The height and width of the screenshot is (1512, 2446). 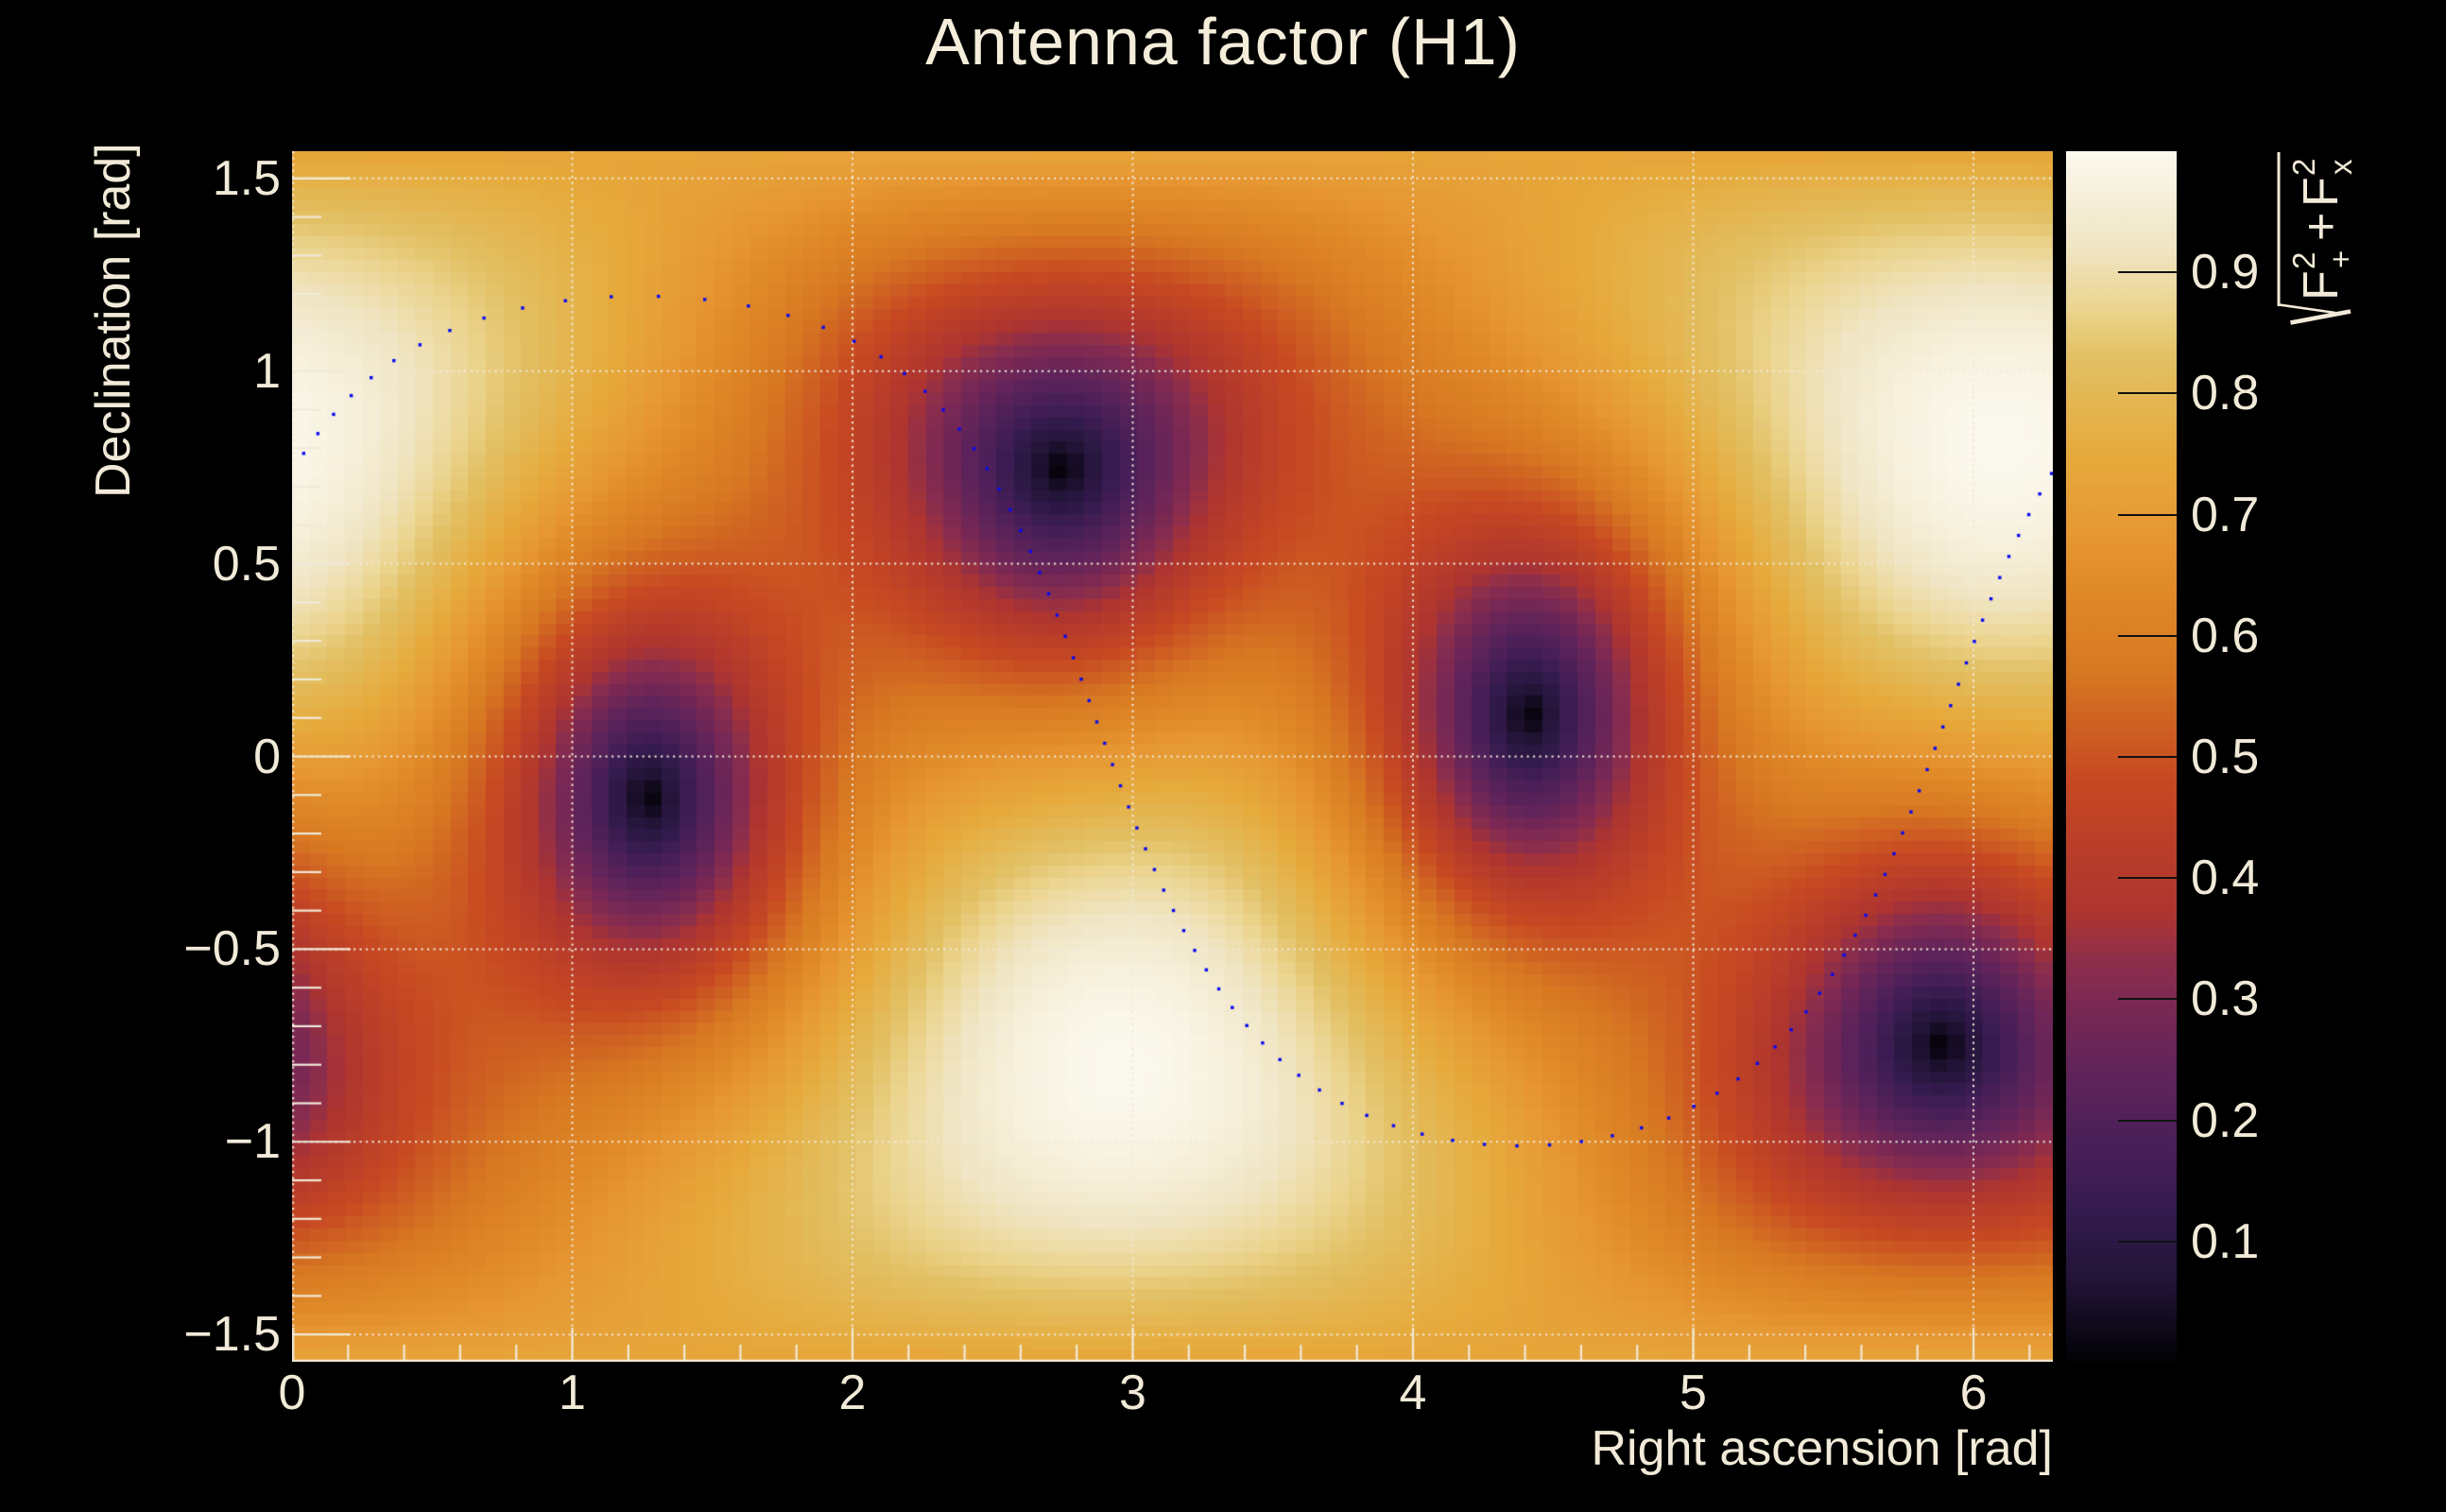 What do you see at coordinates (2340, 167) in the screenshot?
I see `svg-text: x` at bounding box center [2340, 167].